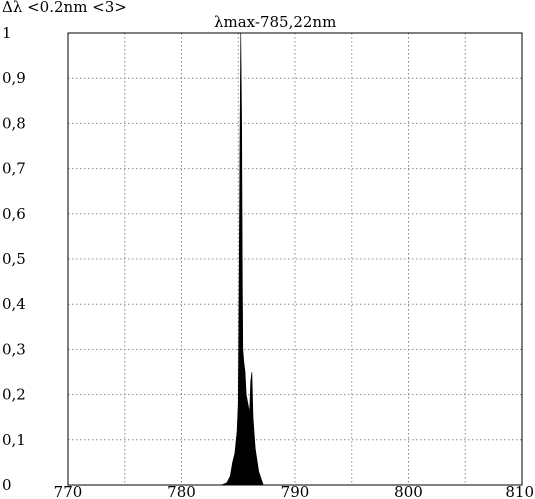 Image resolution: width=535 pixels, height=499 pixels. I want to click on spectrum-area, so click(242, 259).